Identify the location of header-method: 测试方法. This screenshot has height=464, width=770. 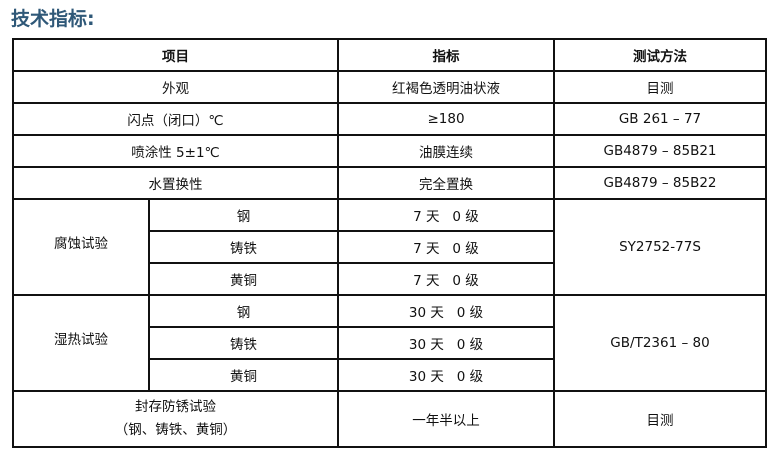
(660, 55).